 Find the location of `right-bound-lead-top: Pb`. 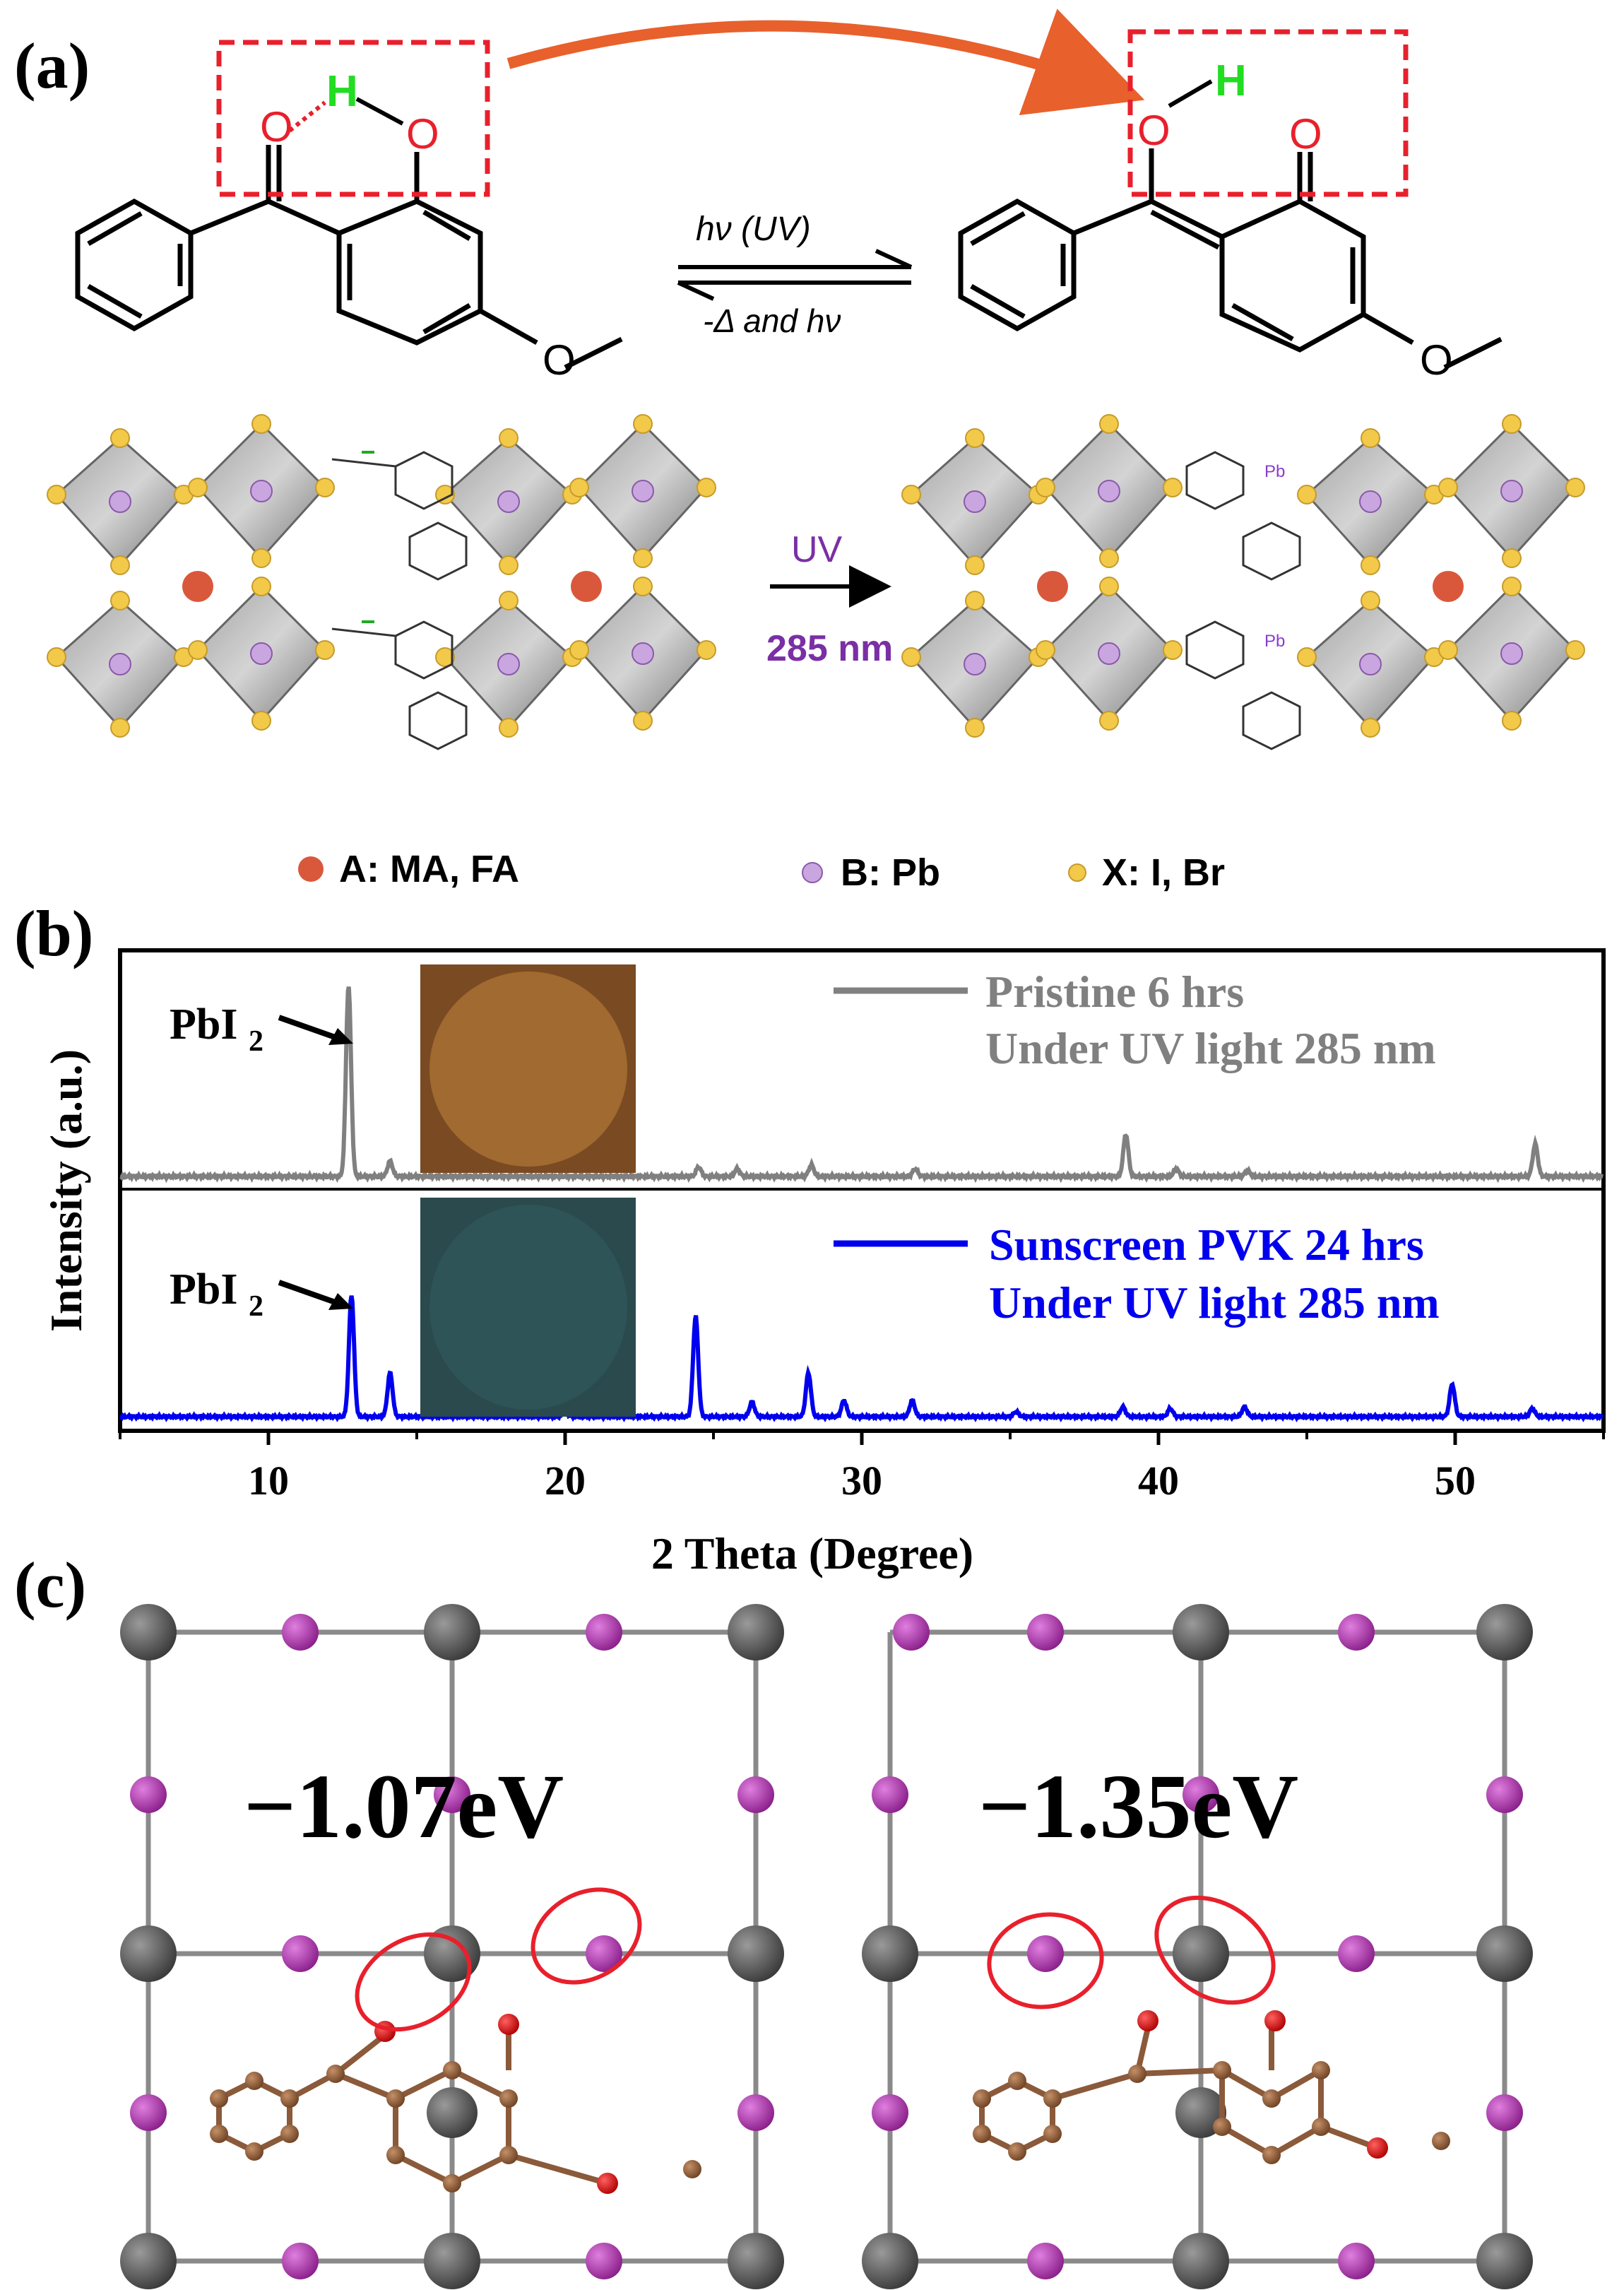

right-bound-lead-top: Pb is located at coordinates (1274, 471).